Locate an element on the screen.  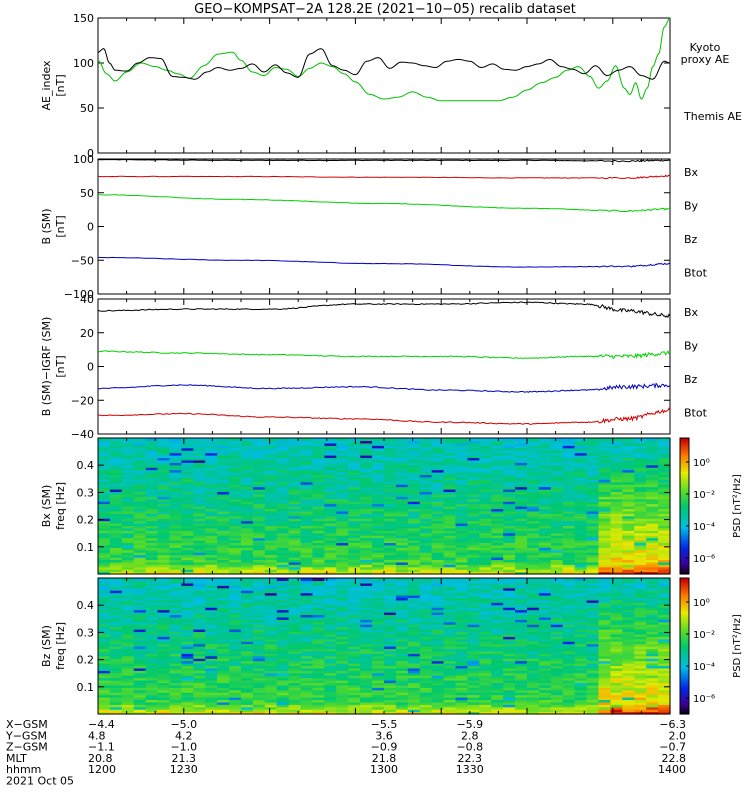
legend-bx: Bx is located at coordinates (691, 172).